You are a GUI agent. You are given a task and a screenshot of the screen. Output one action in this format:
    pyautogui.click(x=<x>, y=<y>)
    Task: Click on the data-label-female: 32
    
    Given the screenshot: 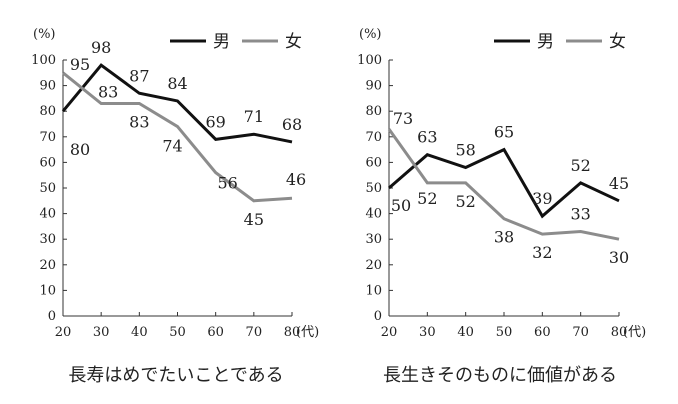 What is the action you would take?
    pyautogui.click(x=542, y=252)
    